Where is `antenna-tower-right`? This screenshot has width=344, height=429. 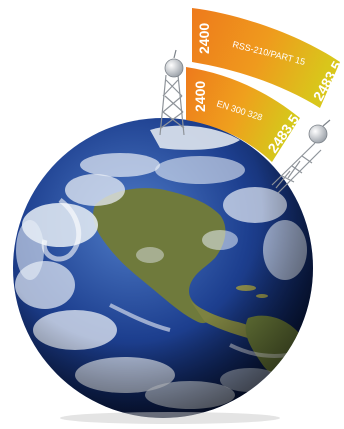
antenna-tower-right is located at coordinates (296, 168).